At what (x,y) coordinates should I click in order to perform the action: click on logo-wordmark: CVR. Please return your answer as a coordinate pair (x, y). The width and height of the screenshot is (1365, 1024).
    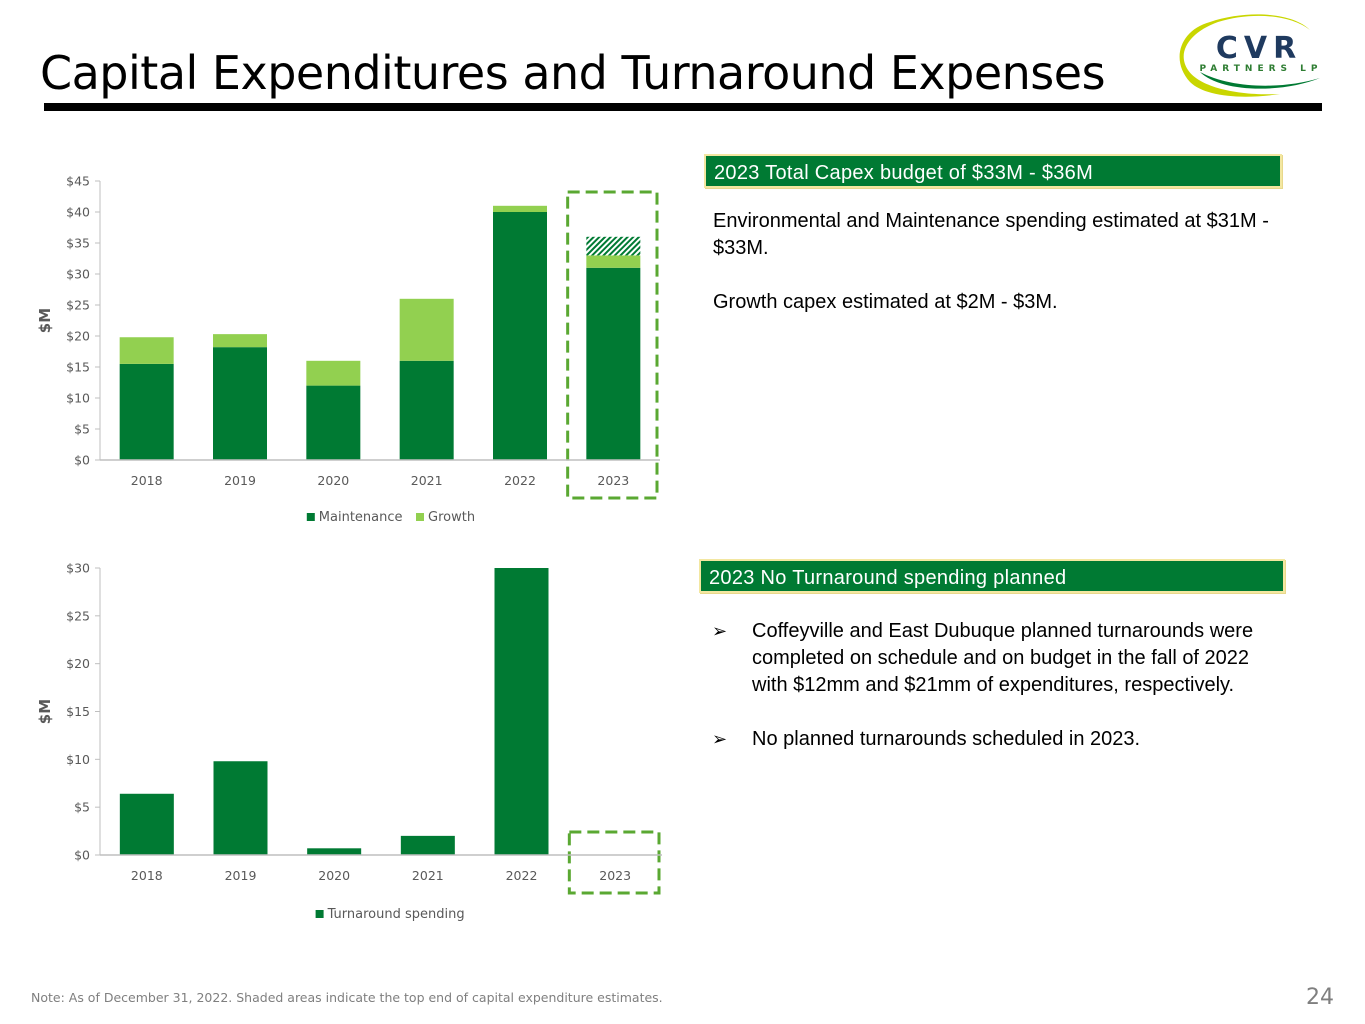
    Looking at the image, I should click on (1259, 48).